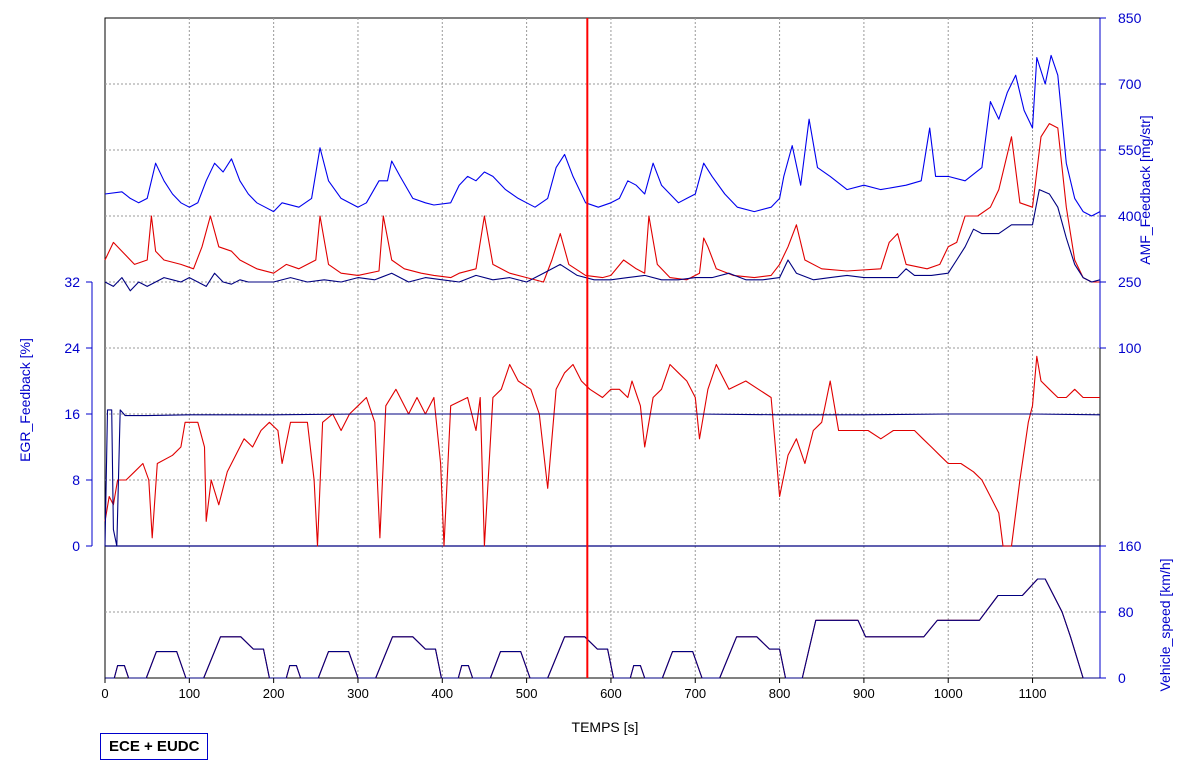 This screenshot has height=765, width=1202. I want to click on x-tick-label: 800, so click(780, 693).